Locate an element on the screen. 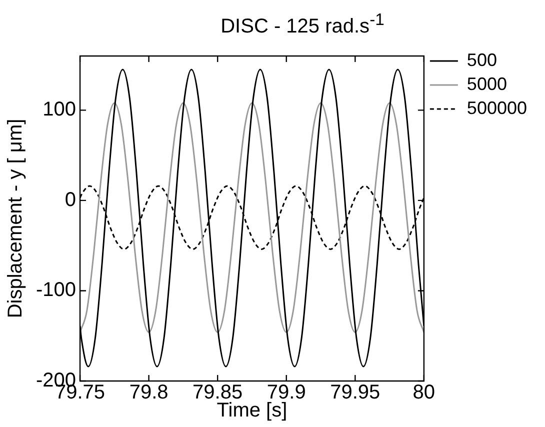 Image resolution: width=545 pixels, height=427 pixels. y-tick-label: 0 is located at coordinates (70, 199).